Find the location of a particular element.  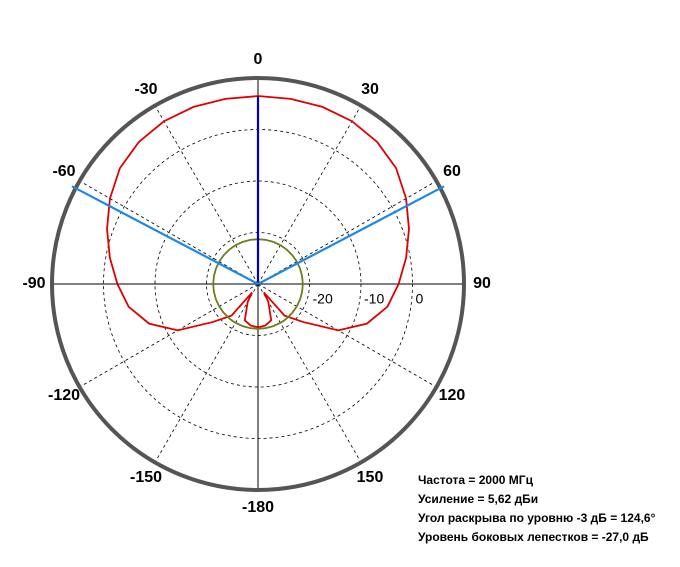

theta-tick-label: 0 is located at coordinates (258, 59).